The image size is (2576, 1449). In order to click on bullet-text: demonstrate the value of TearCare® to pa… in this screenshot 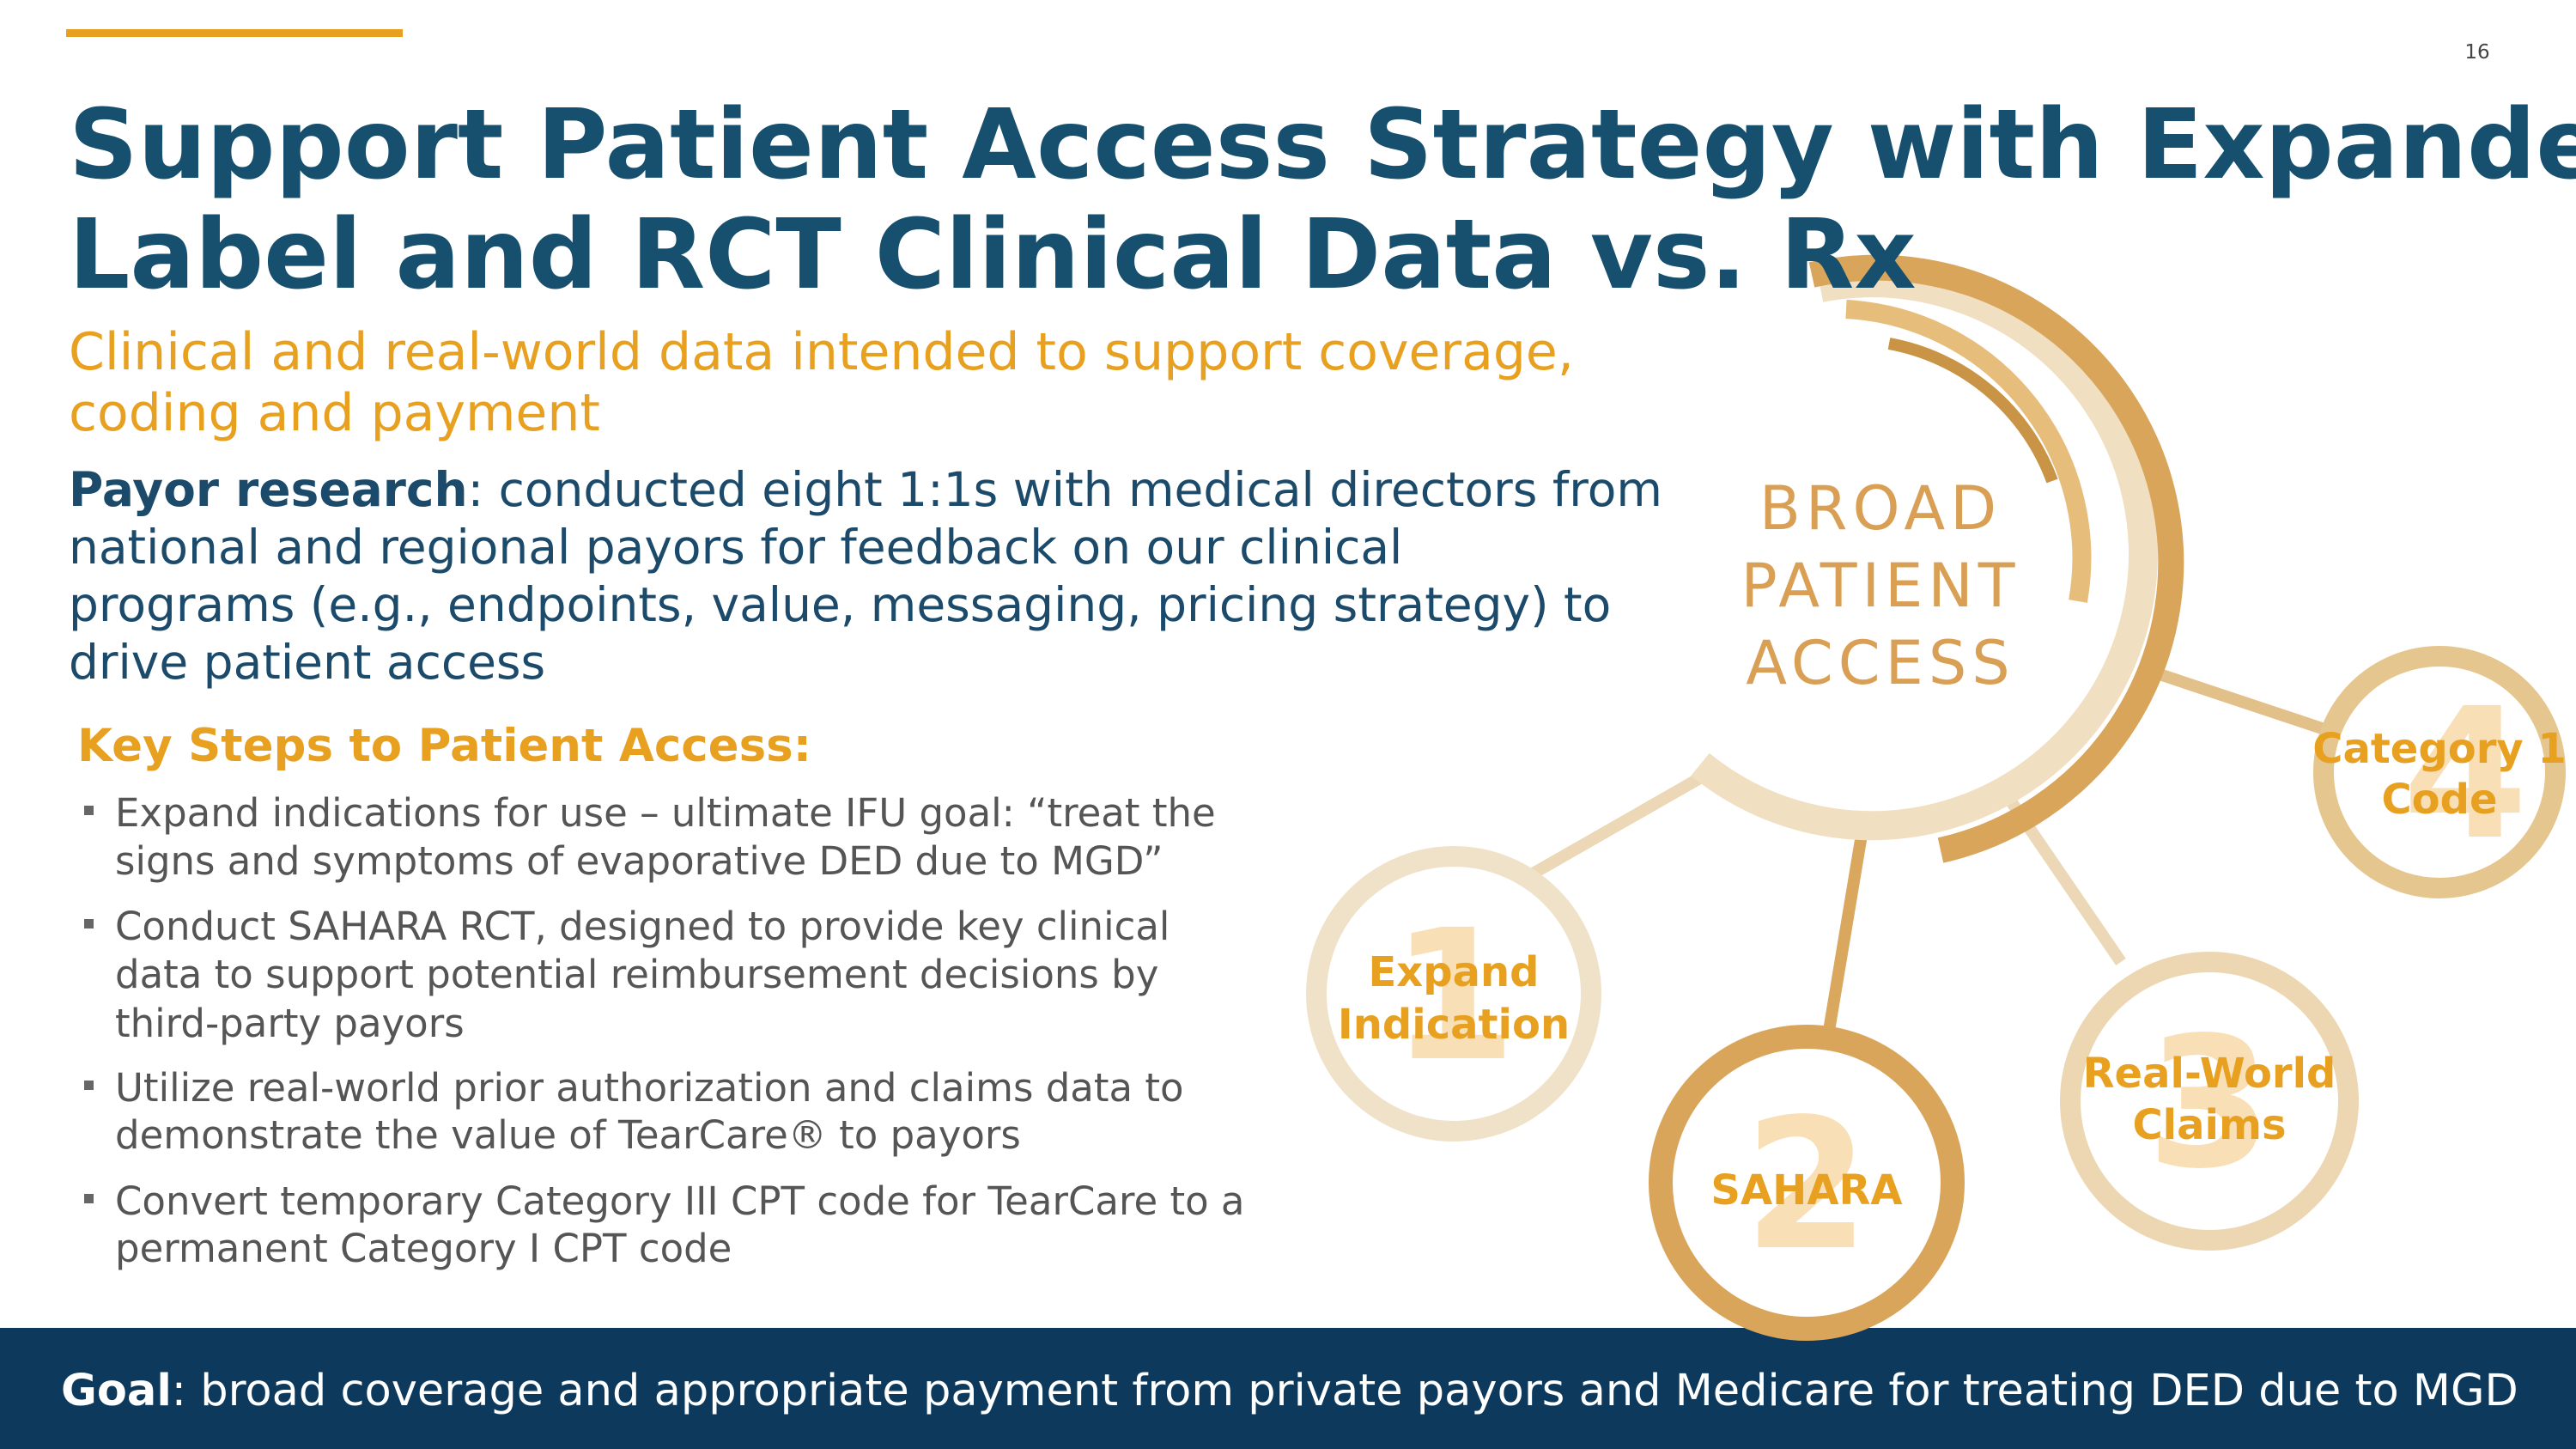, I will do `click(568, 1135)`.